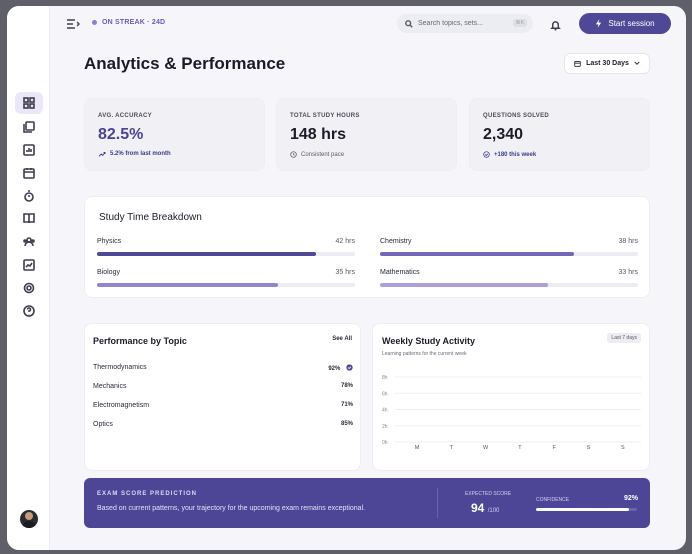 The image size is (692, 554). What do you see at coordinates (582, 509) in the screenshot?
I see `confidence-fill` at bounding box center [582, 509].